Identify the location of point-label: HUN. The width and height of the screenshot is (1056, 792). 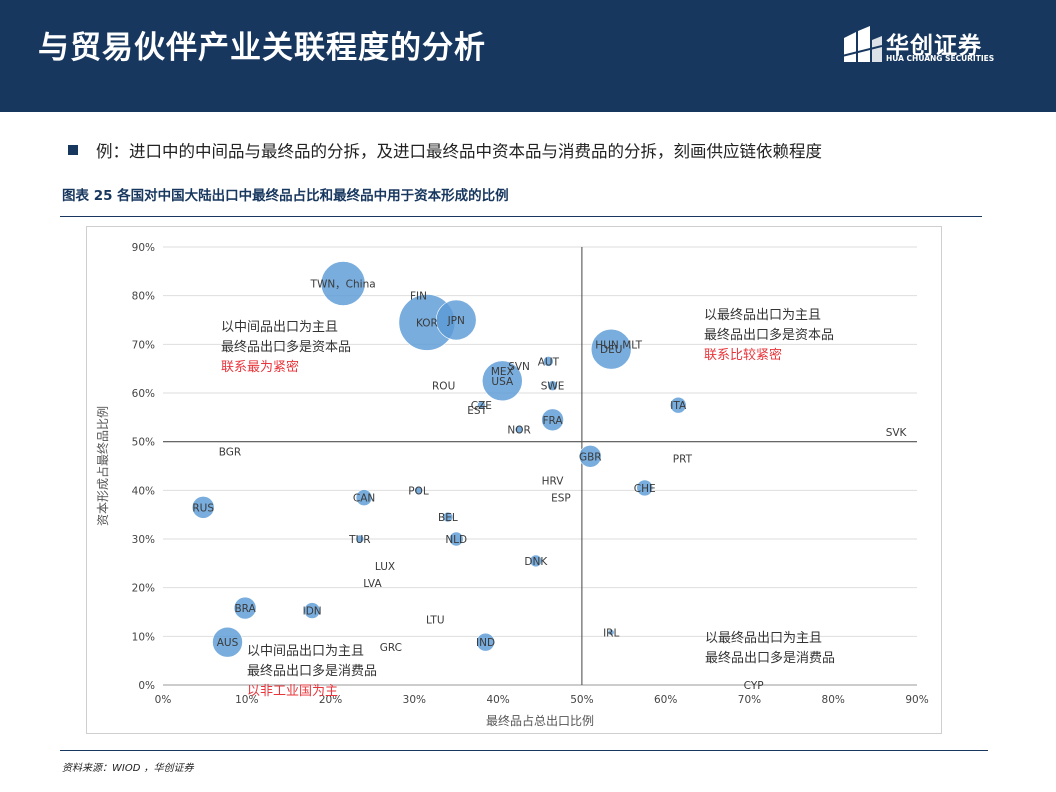
(606, 345).